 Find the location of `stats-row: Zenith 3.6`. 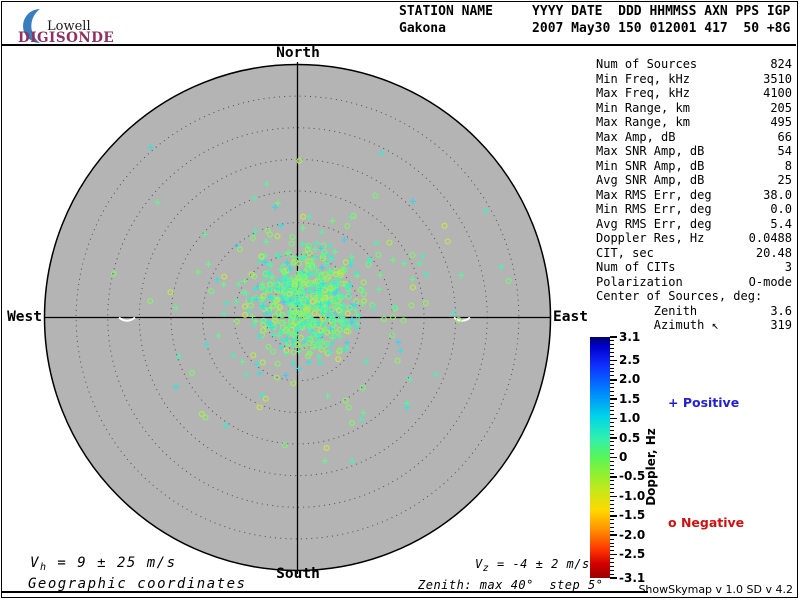

stats-row: Zenith 3.6 is located at coordinates (694, 310).